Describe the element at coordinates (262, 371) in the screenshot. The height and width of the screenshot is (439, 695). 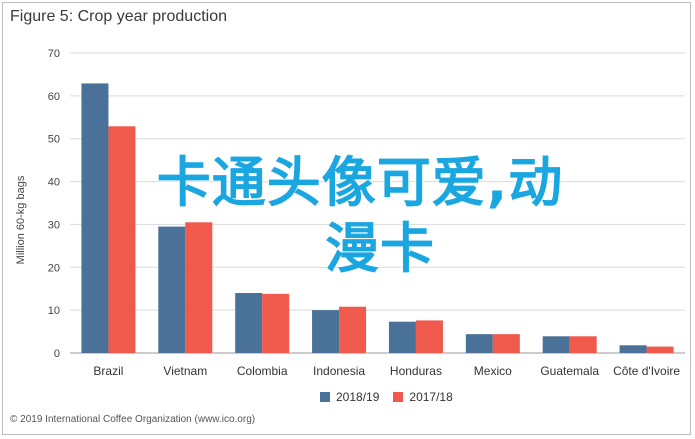
I see `x-tick-label: Colombia` at that location.